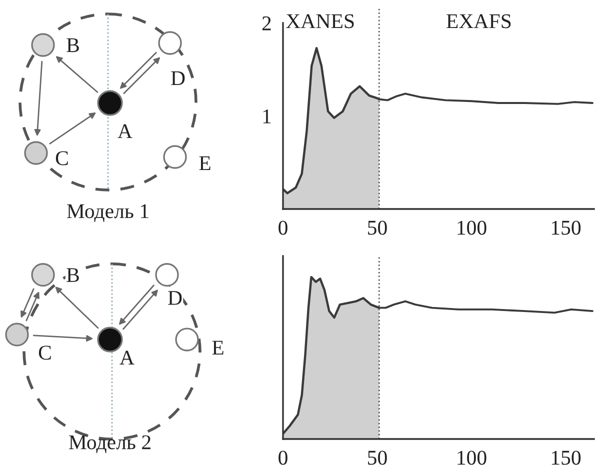  I want to click on annotation: XANES, so click(320, 21).